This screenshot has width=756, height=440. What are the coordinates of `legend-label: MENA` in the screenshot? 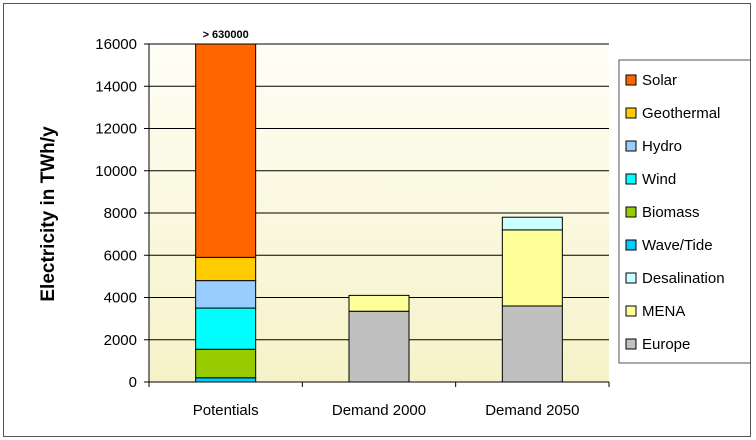 It's located at (663, 311).